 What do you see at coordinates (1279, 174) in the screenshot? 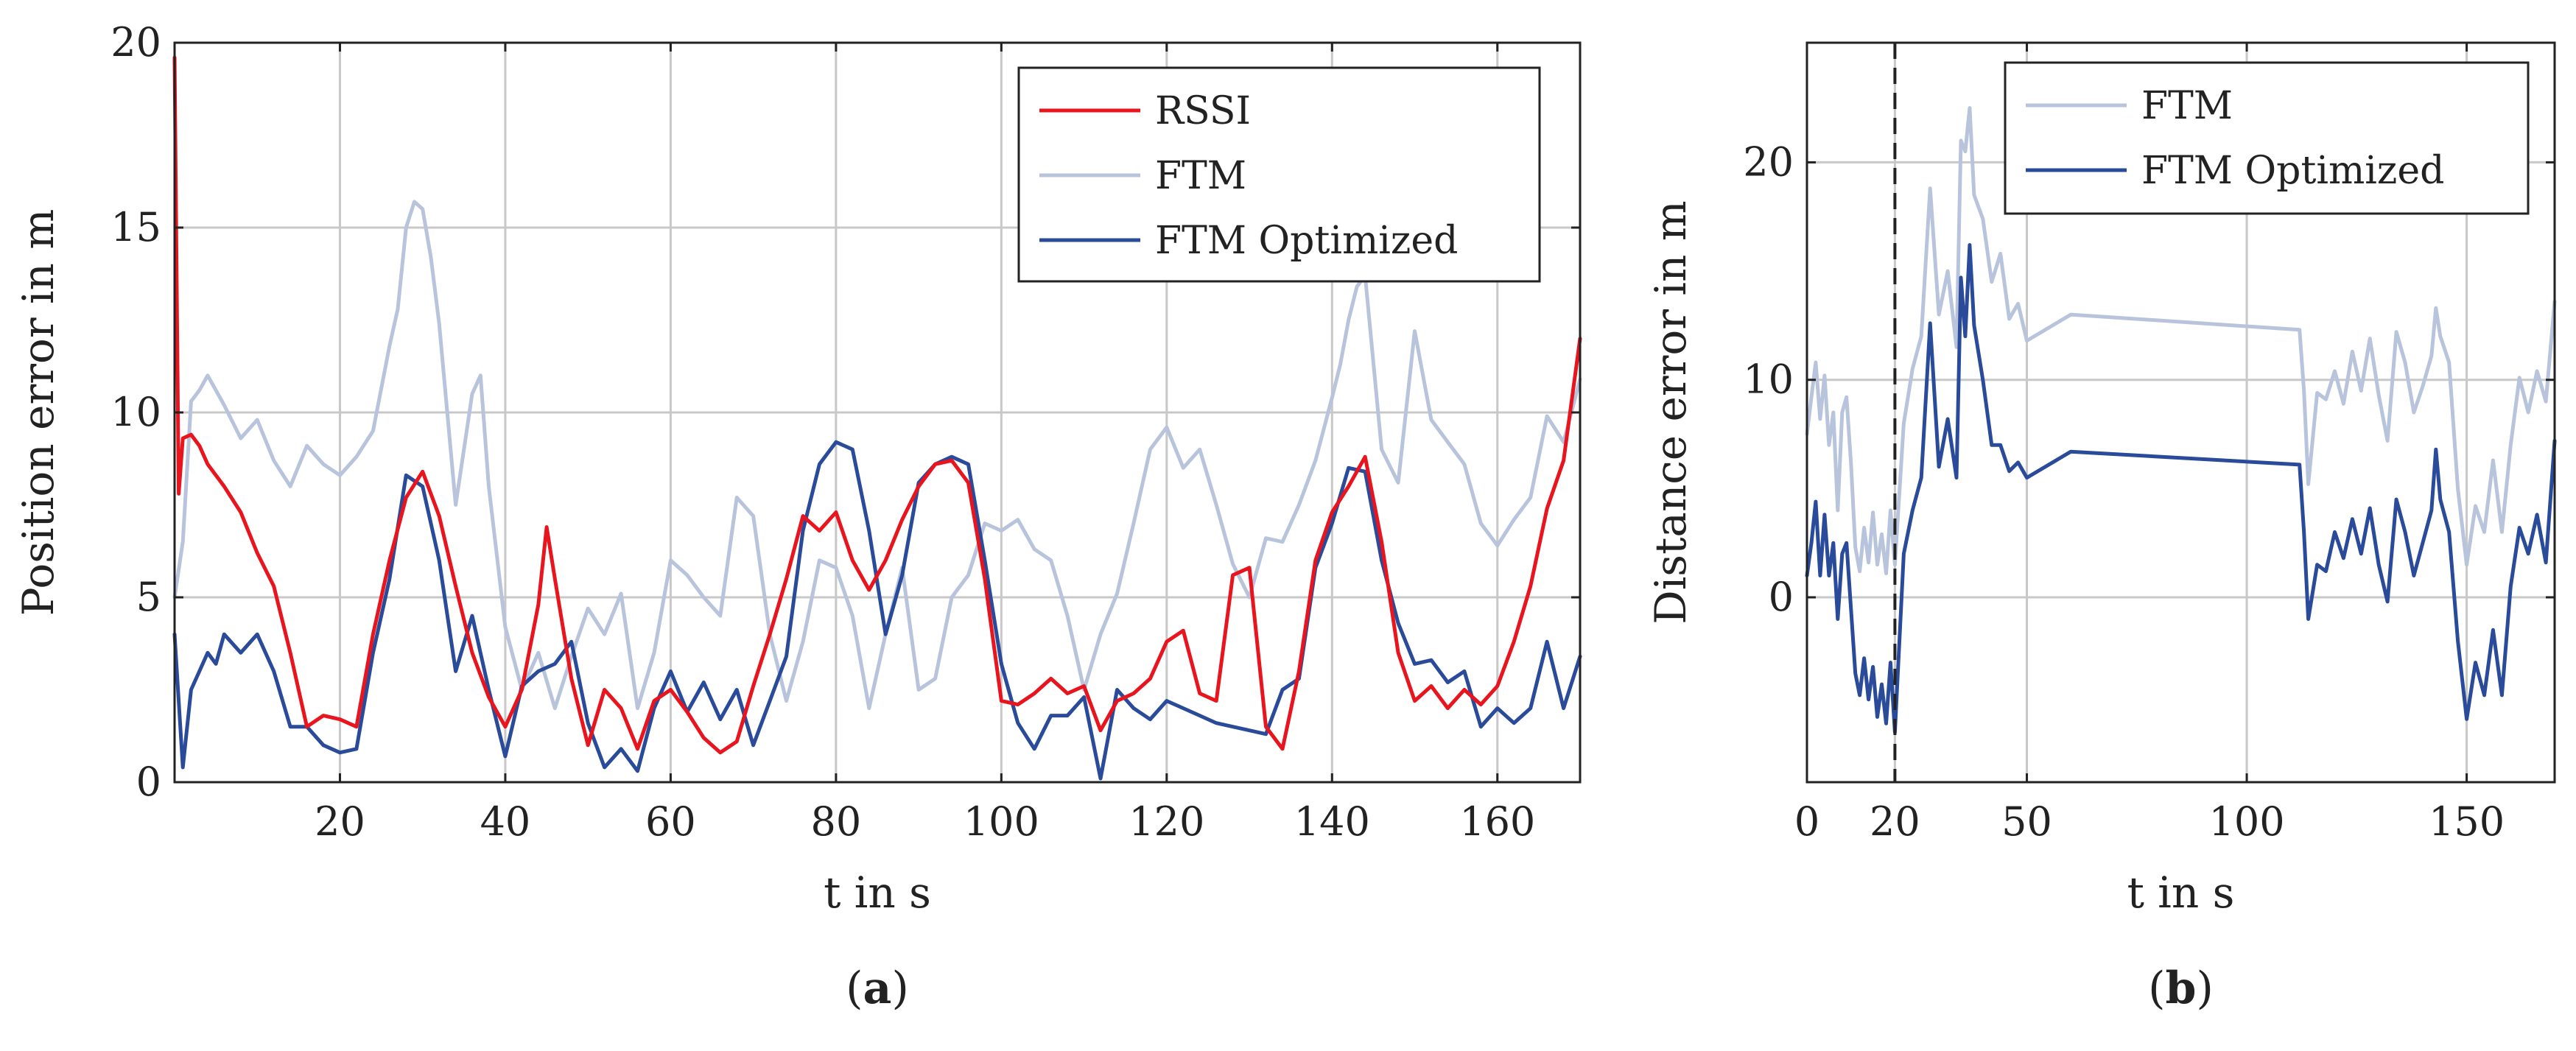
I see `legend-a: RSSI FTM FTM Optimized` at bounding box center [1279, 174].